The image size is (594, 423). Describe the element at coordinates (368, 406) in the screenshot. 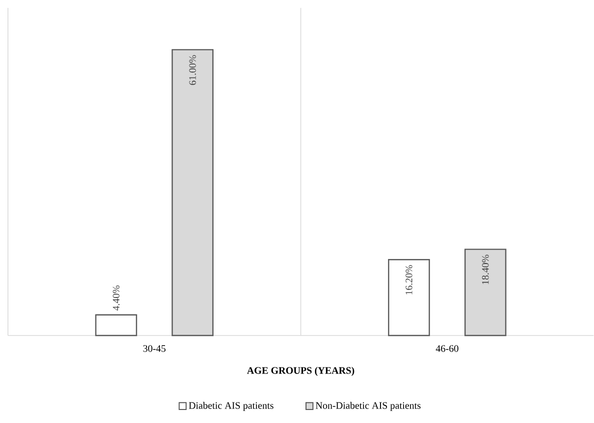

I see `legend-label: Non-Diabetic AIS patients` at that location.